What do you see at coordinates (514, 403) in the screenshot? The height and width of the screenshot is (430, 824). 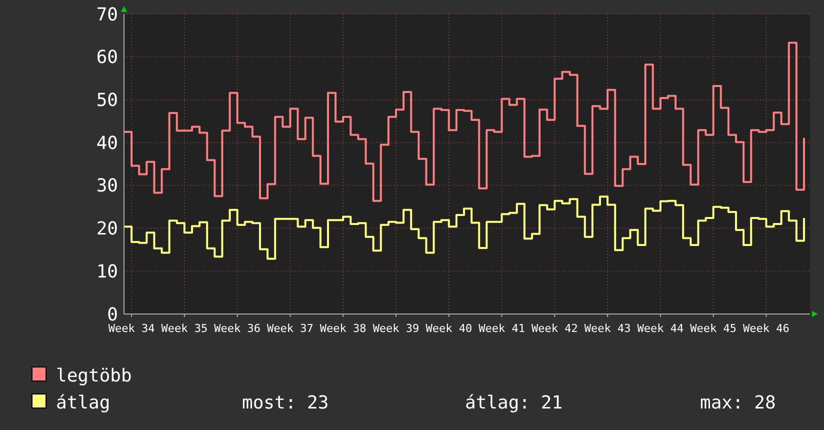 I see `text: átlag: 21` at bounding box center [514, 403].